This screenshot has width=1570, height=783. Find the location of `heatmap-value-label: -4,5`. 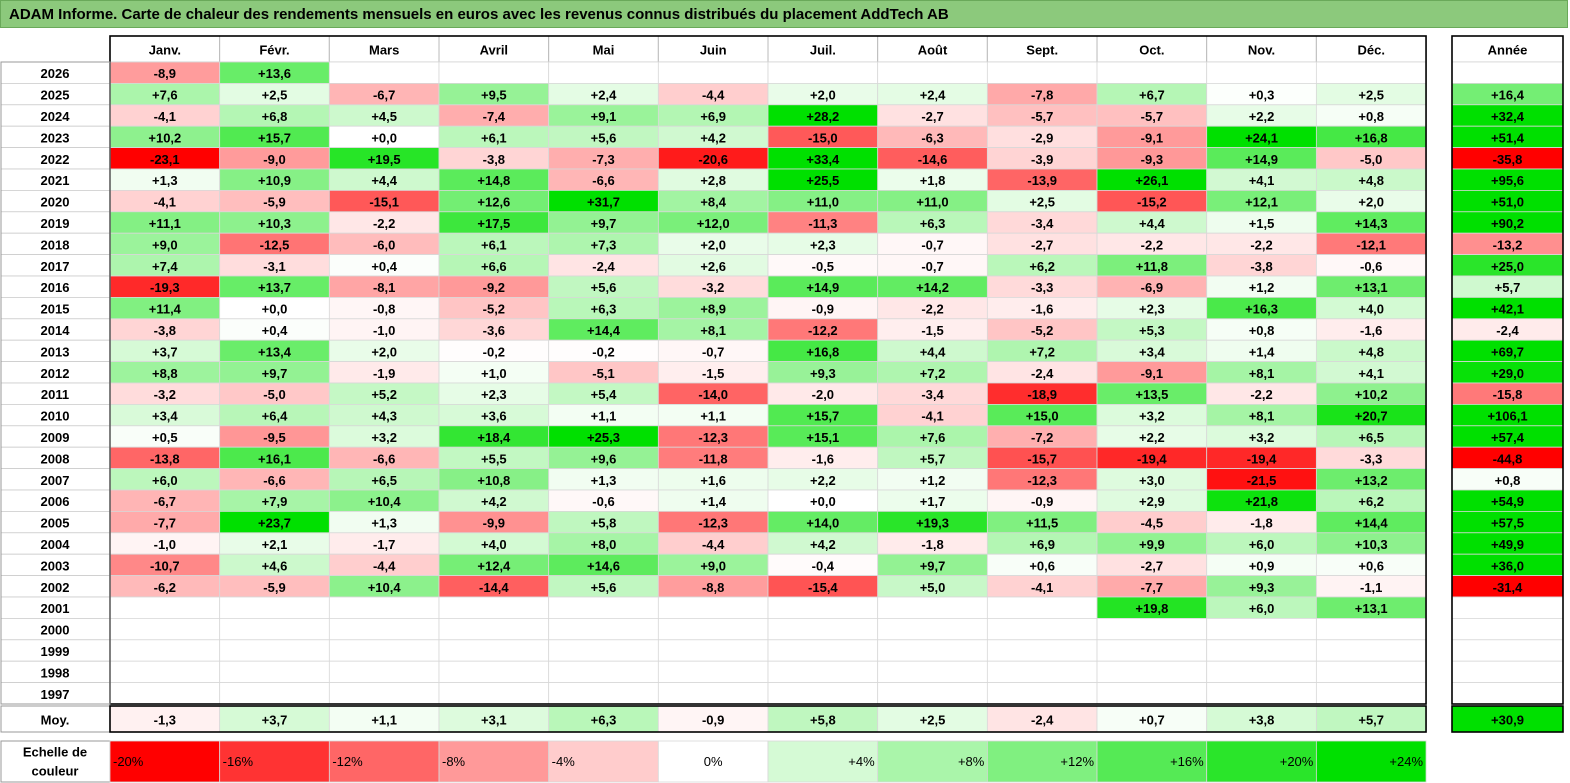

heatmap-value-label: -4,5 is located at coordinates (1152, 523).